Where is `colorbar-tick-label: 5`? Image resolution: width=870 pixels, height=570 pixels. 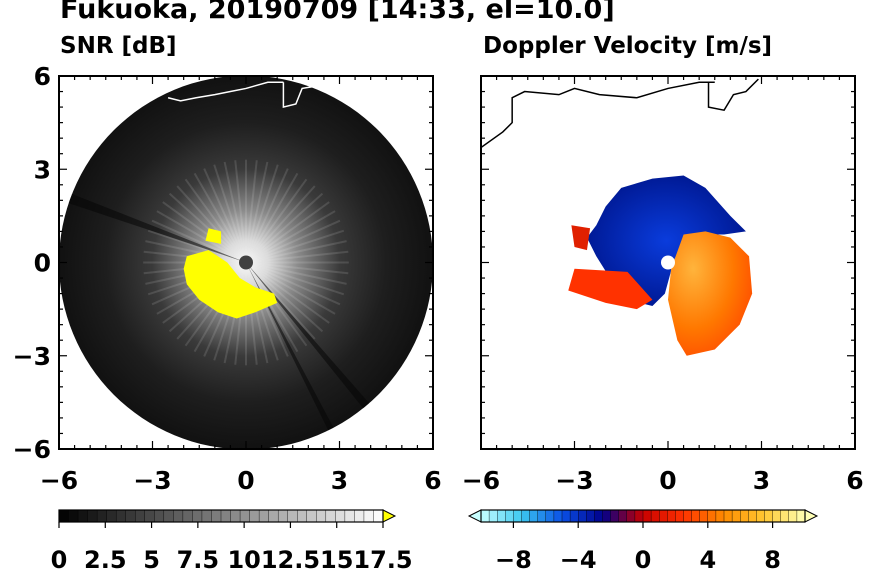
colorbar-tick-label: 5 is located at coordinates (151, 558).